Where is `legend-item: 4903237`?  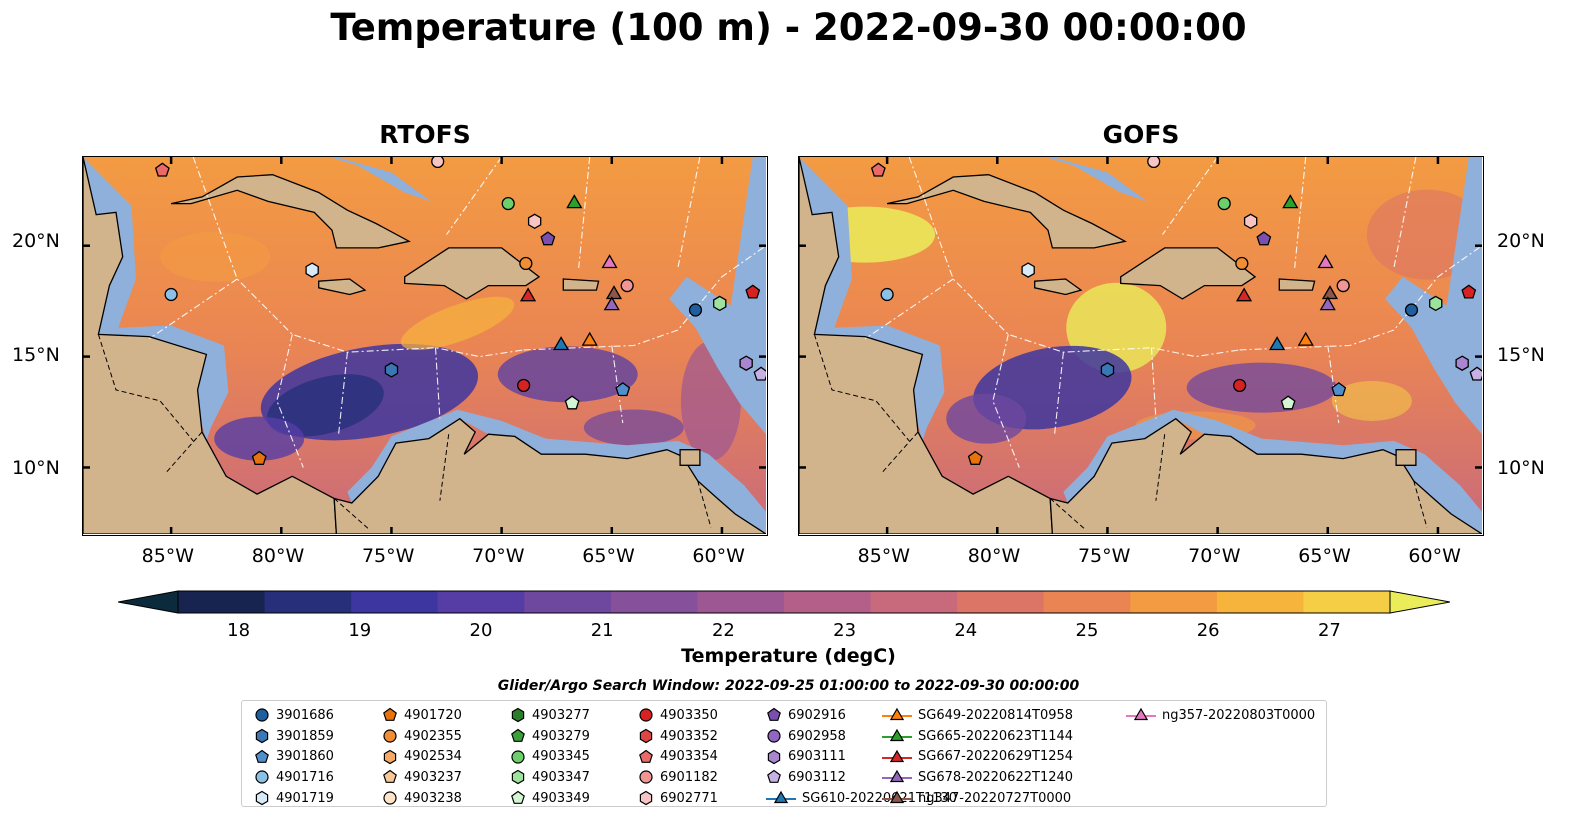
legend-item: 4903237 is located at coordinates (422, 777).